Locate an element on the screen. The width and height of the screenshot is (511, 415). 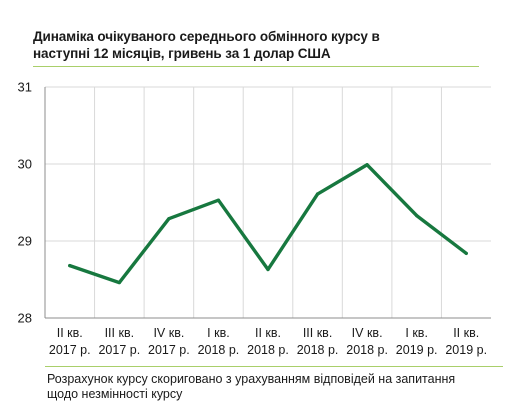
x-tick-label: III кв. 2018 р. is located at coordinates (318, 341).